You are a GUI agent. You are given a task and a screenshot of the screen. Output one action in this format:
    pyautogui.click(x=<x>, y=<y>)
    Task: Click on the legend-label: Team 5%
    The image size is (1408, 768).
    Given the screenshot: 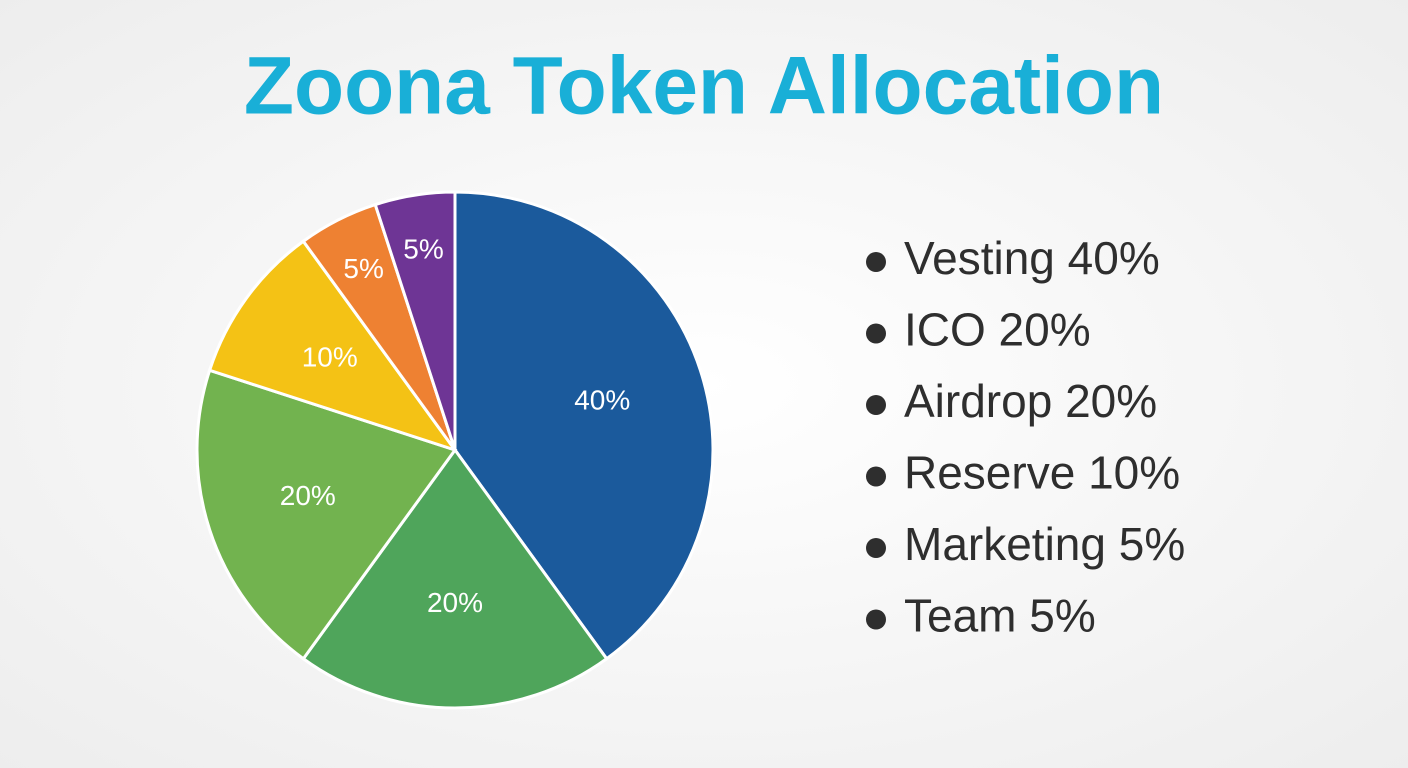 What is the action you would take?
    pyautogui.click(x=1000, y=616)
    